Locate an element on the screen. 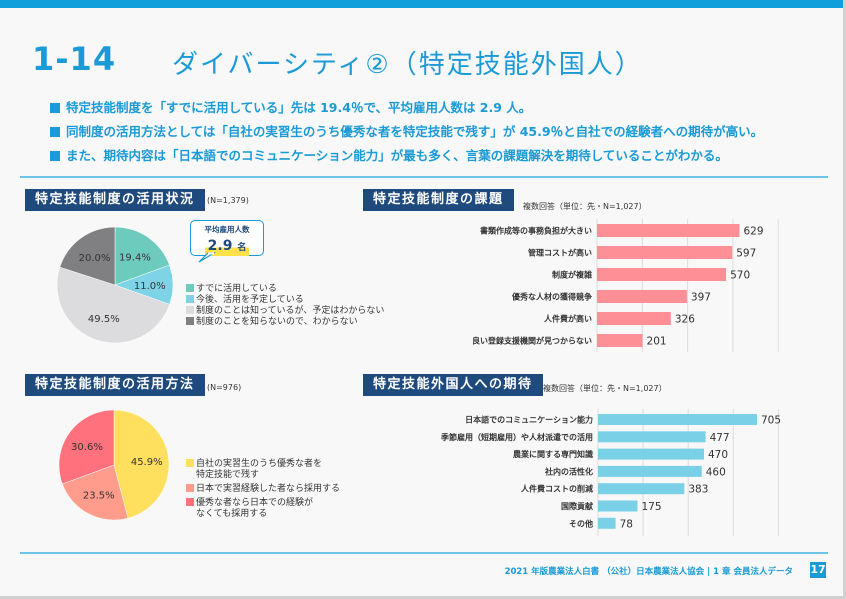  average-employees-callout: 平均雇用人数 2.9 名 is located at coordinates (227, 238).